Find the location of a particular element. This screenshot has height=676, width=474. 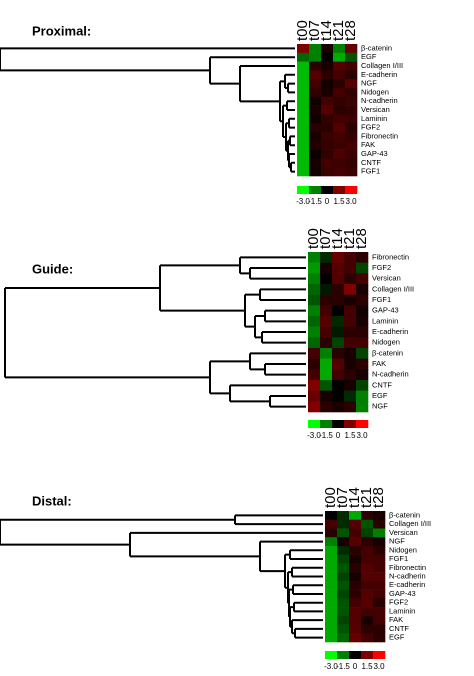

colorbar-label: 1.5 is located at coordinates (367, 666).